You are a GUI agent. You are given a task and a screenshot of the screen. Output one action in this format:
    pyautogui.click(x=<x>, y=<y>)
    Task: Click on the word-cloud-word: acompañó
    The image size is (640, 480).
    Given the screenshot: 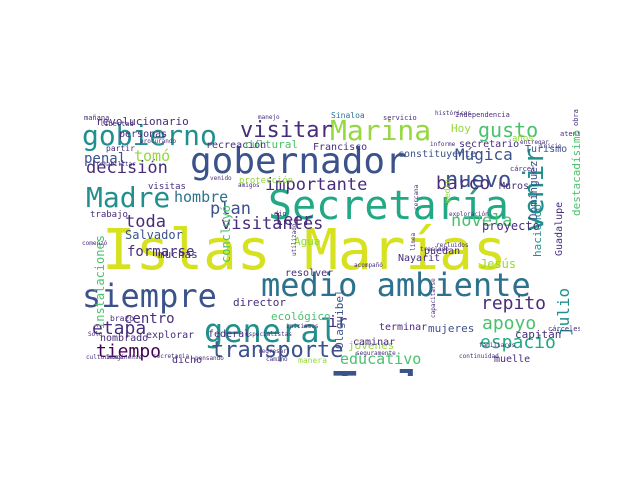 What is the action you would take?
    pyautogui.click(x=368, y=265)
    